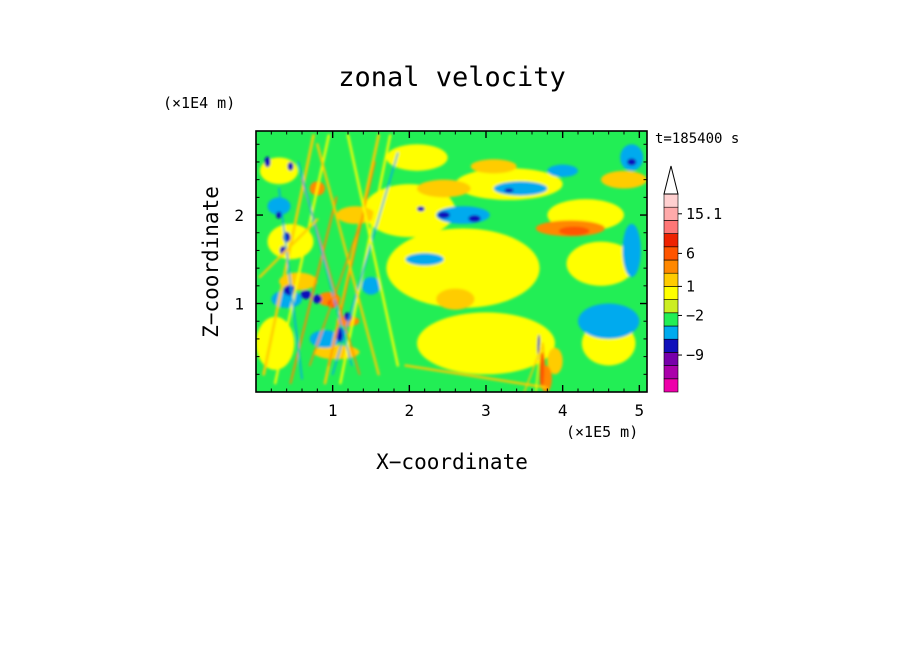 The height and width of the screenshot is (654, 904). I want to click on y-tick-label: 1, so click(239, 304).